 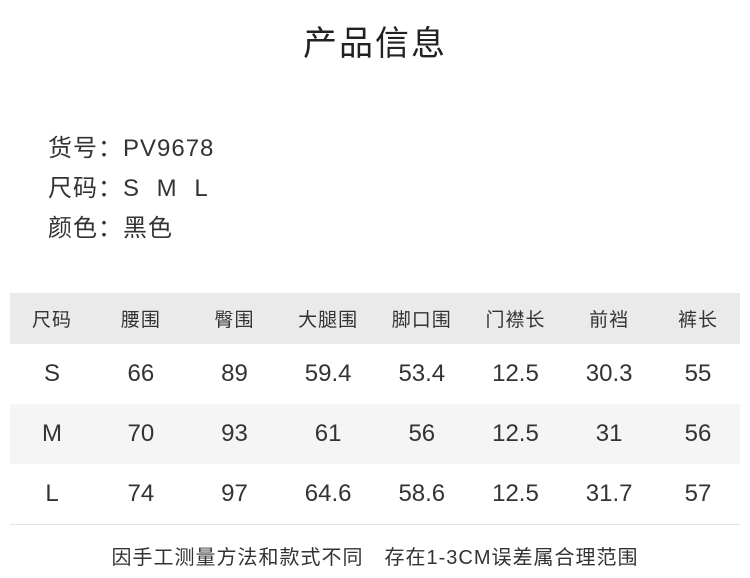 I want to click on sizes-line: 尺码：S M L, so click(x=399, y=189).